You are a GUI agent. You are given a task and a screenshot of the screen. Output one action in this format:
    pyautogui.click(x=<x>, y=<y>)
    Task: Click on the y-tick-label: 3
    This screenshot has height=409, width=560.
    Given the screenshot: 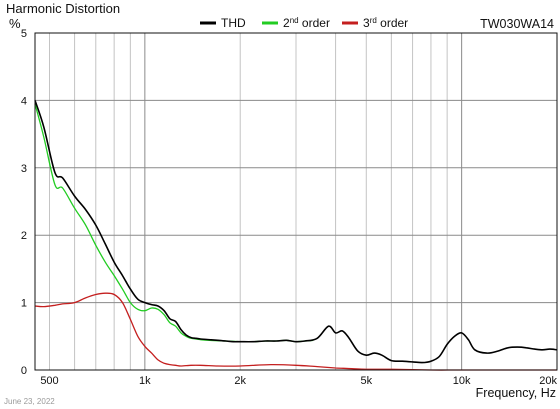 What is the action you would take?
    pyautogui.click(x=24, y=169)
    